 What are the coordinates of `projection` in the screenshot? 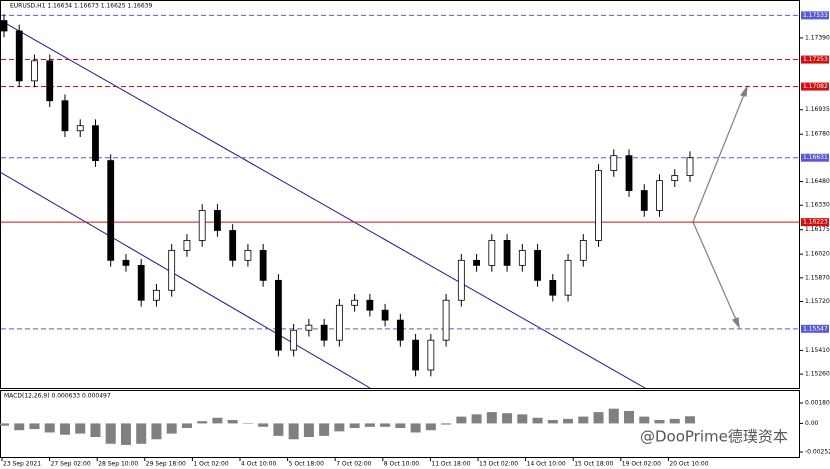 It's located at (720, 206).